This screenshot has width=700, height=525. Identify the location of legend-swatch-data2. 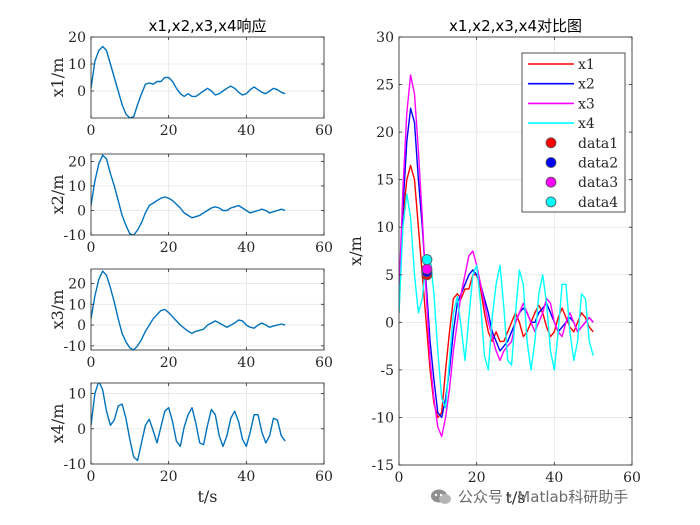
(551, 162).